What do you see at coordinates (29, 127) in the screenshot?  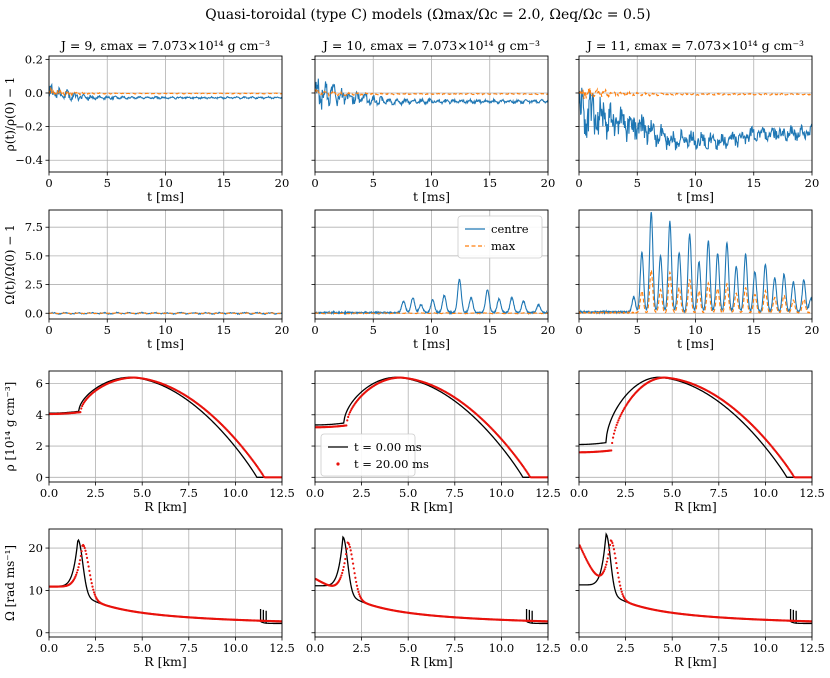 I see `y-tick-label: −0.2` at bounding box center [29, 127].